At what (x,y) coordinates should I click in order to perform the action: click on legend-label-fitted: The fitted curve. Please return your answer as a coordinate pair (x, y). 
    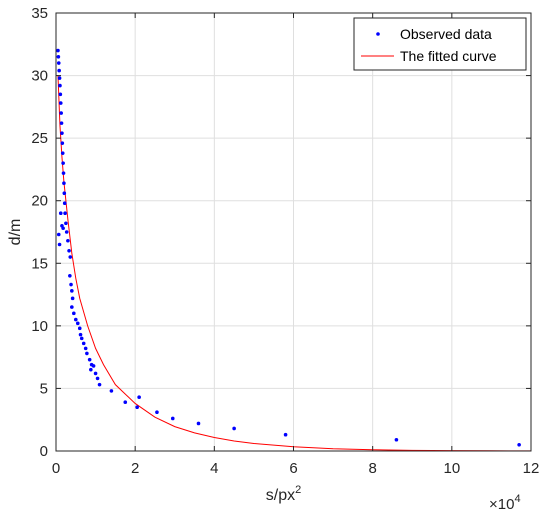
    Looking at the image, I should click on (448, 56).